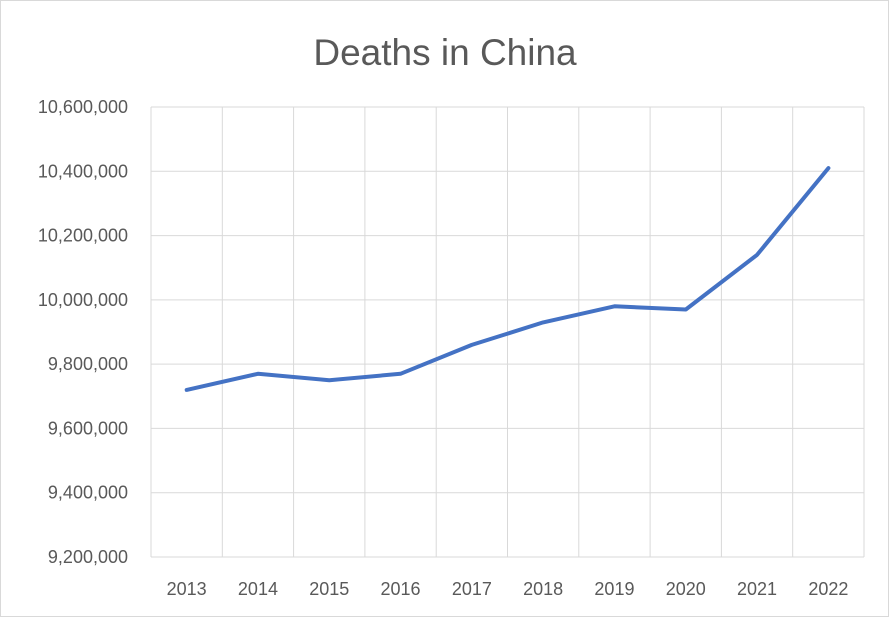 The image size is (889, 617). I want to click on x-tick-label: 2016, so click(401, 589).